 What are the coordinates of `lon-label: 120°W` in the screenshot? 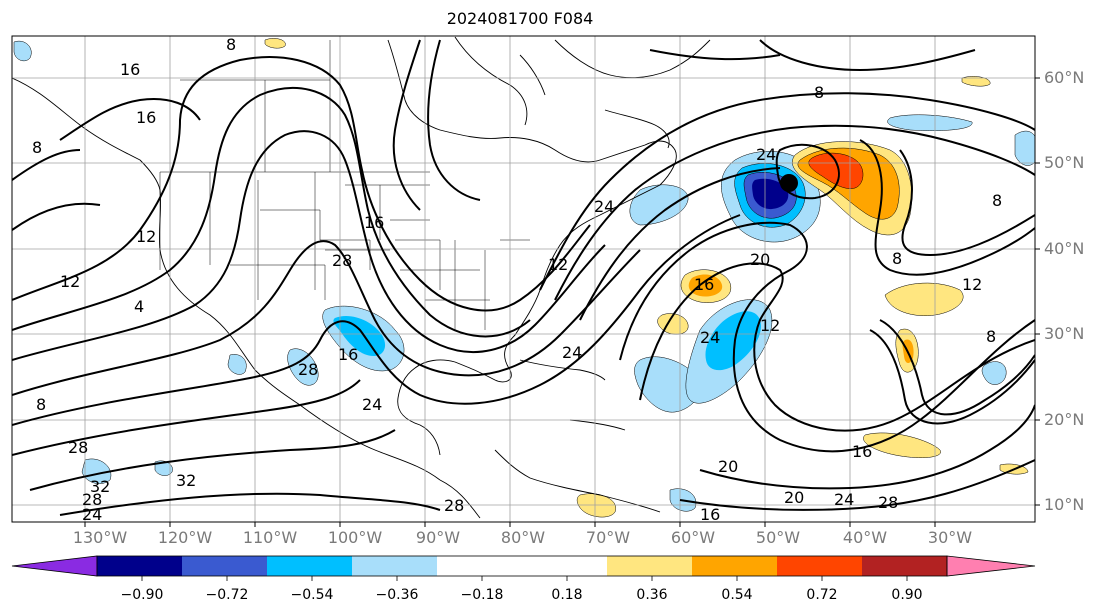 It's located at (185, 537).